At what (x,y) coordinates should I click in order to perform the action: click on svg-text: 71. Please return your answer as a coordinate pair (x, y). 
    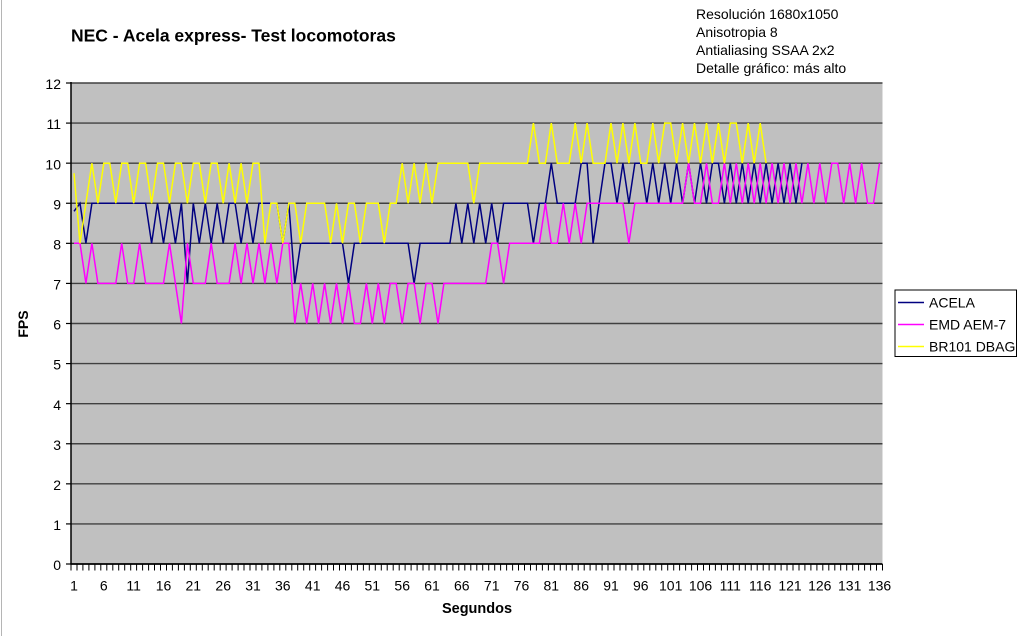
    Looking at the image, I should click on (492, 586).